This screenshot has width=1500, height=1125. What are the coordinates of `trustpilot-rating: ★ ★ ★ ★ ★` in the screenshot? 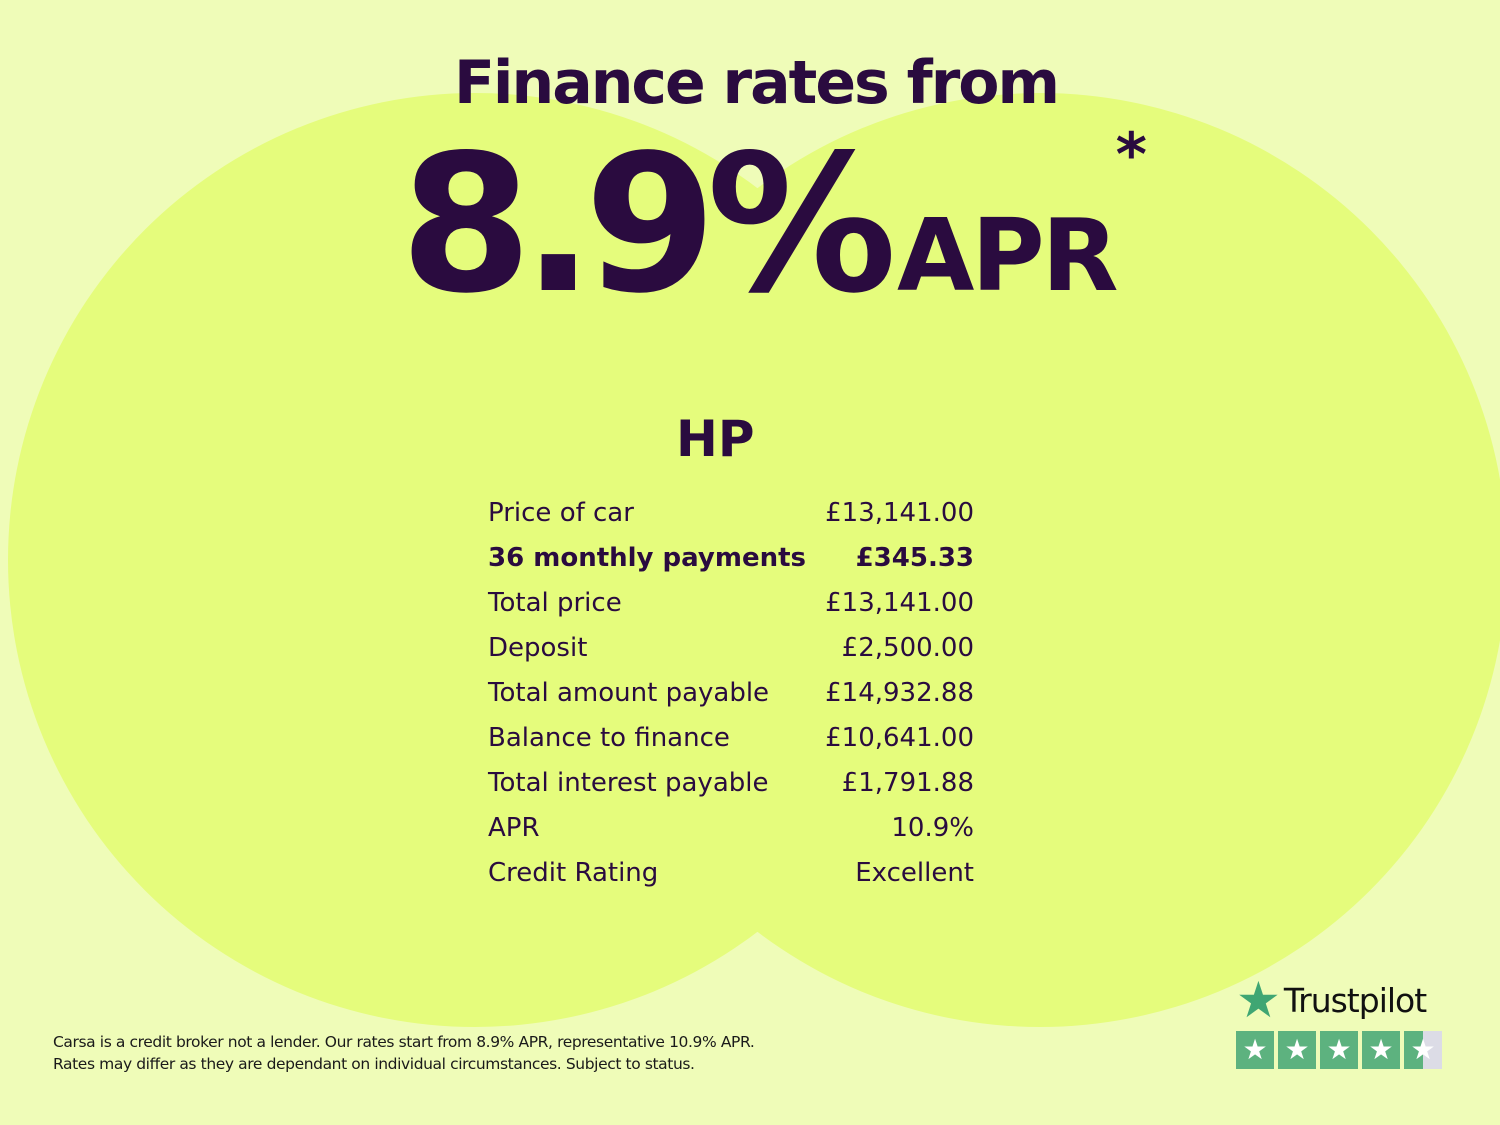 It's located at (1339, 1050).